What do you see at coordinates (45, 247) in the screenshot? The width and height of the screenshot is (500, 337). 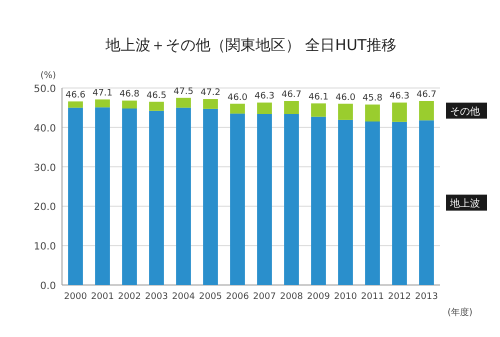 I see `y-tick-label: 10.0` at bounding box center [45, 247].